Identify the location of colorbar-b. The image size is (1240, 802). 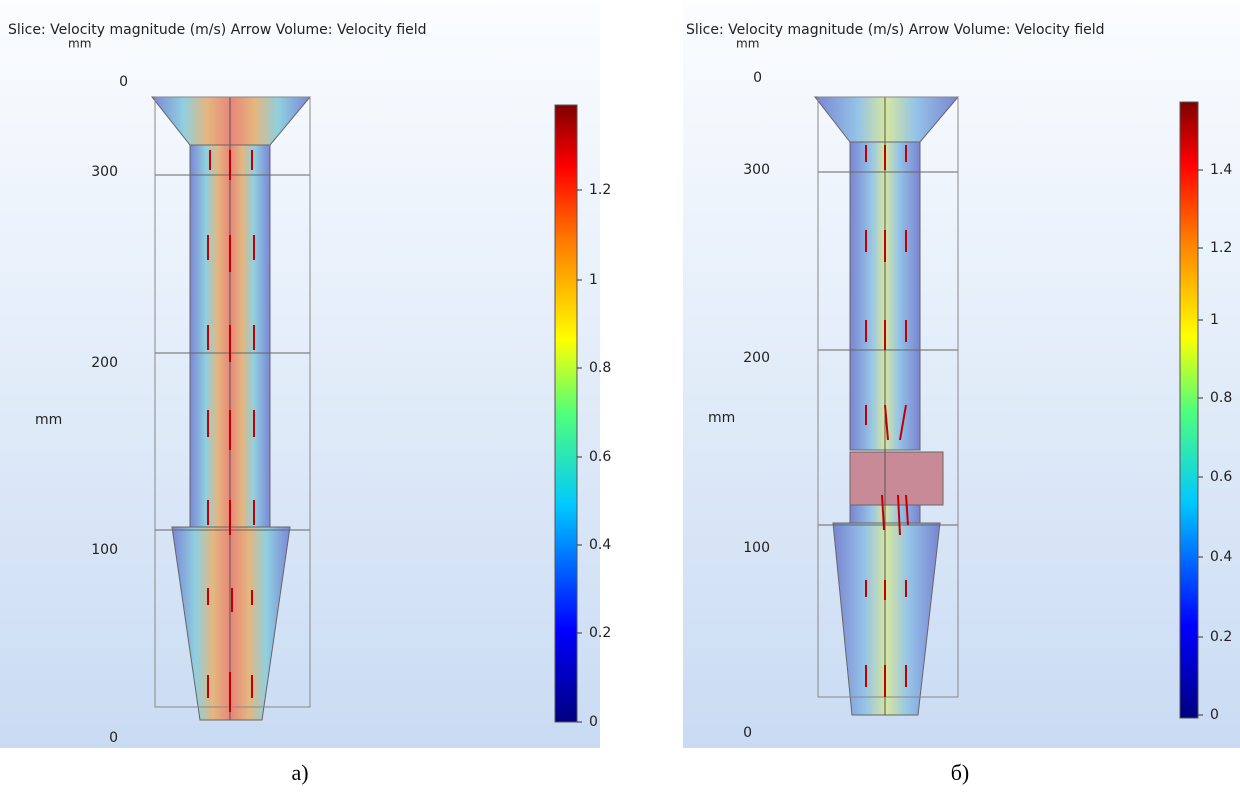
(1189, 410).